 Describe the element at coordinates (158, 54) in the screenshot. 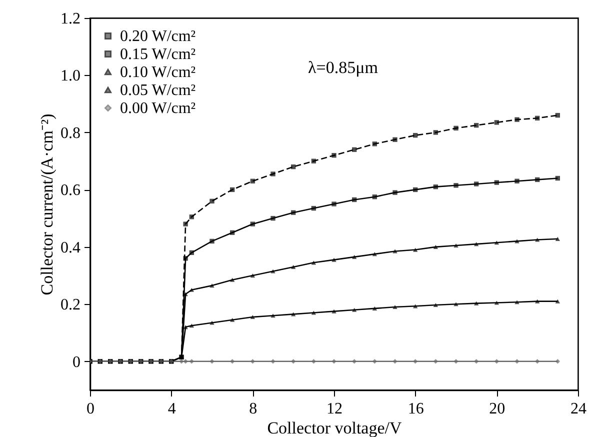

I see `legend-label: 0.15 W/cm²` at that location.